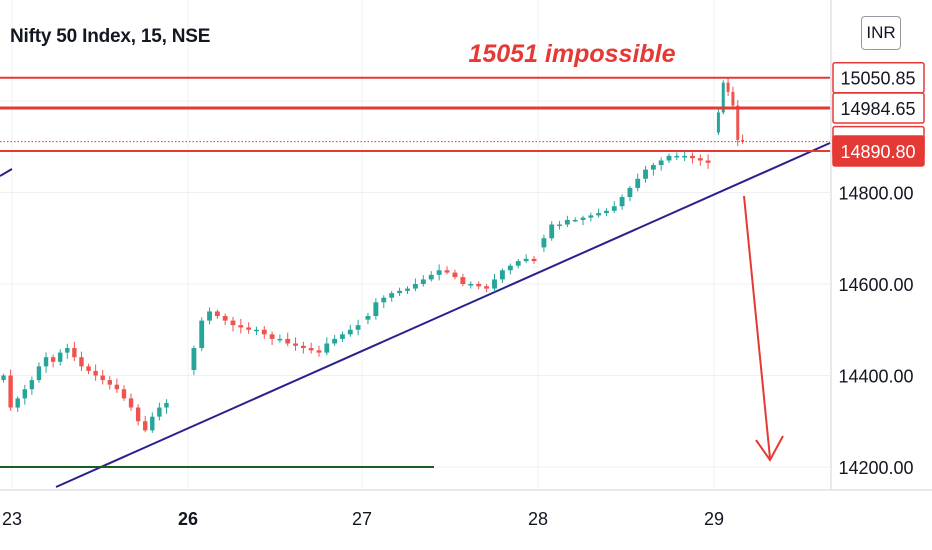 The width and height of the screenshot is (932, 550). I want to click on price-tag: 14890.80, so click(878, 151).